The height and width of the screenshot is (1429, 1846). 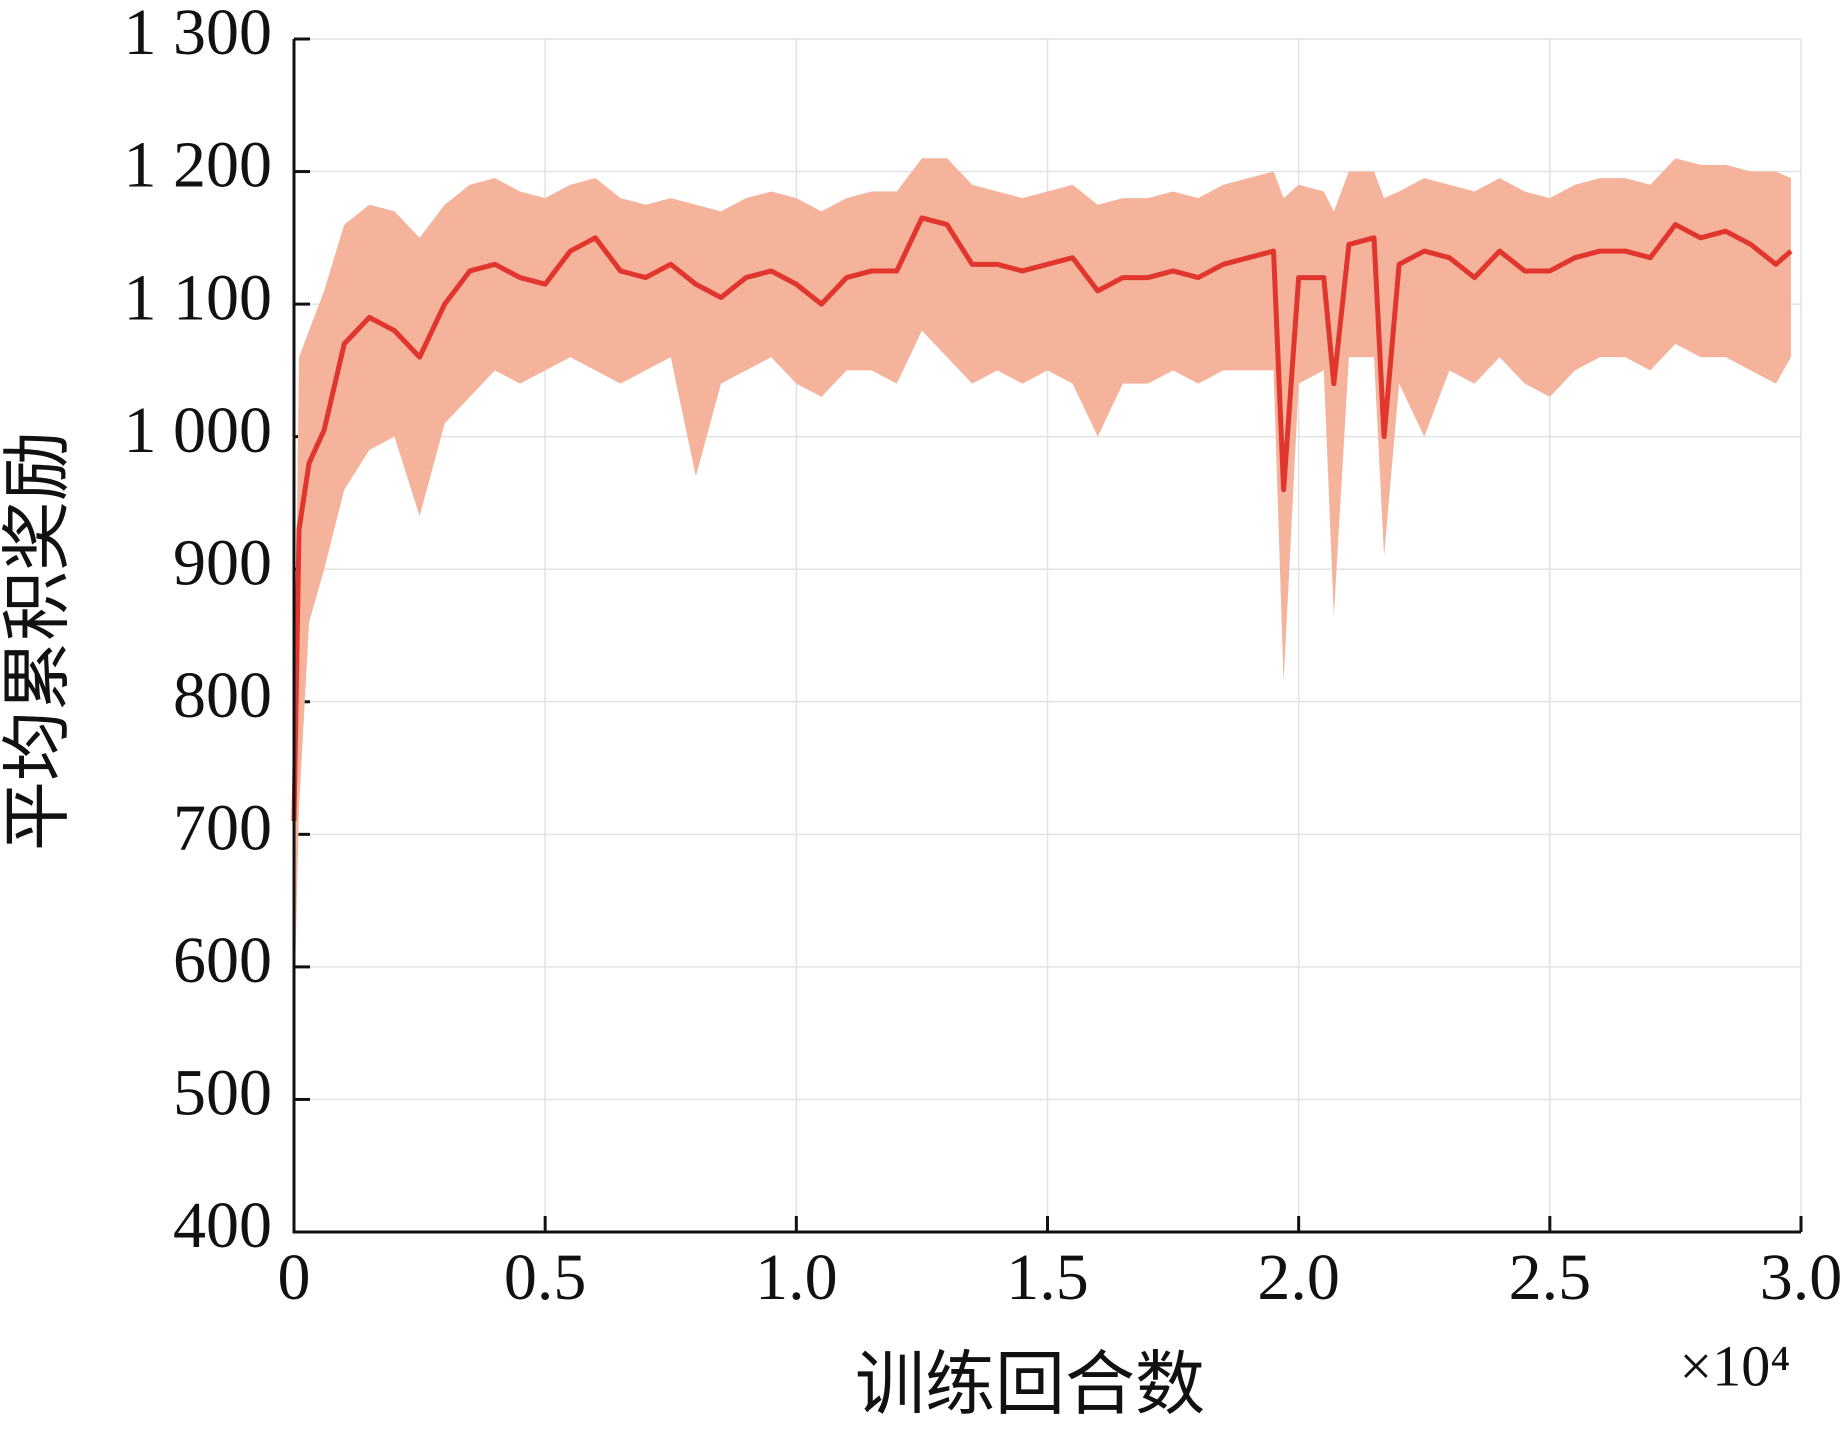 What do you see at coordinates (222, 695) in the screenshot?
I see `y-tick-label: 800` at bounding box center [222, 695].